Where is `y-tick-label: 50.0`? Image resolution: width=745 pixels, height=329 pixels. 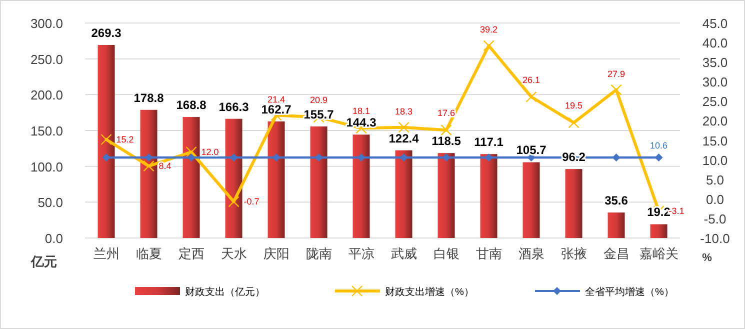
y-tick-label: 50.0 is located at coordinates (50, 202).